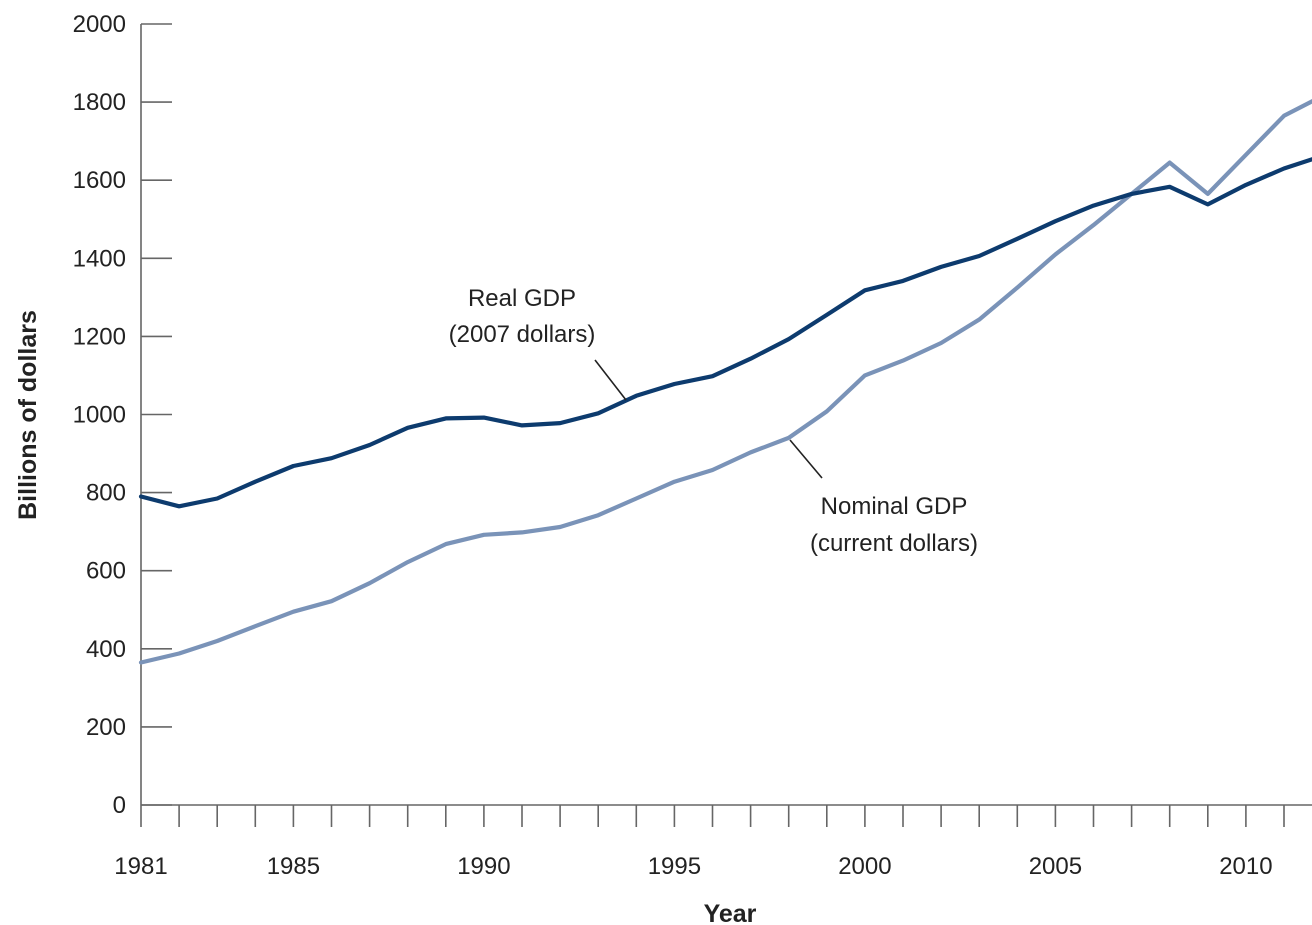  What do you see at coordinates (106, 727) in the screenshot?
I see `y-tick-label: 200` at bounding box center [106, 727].